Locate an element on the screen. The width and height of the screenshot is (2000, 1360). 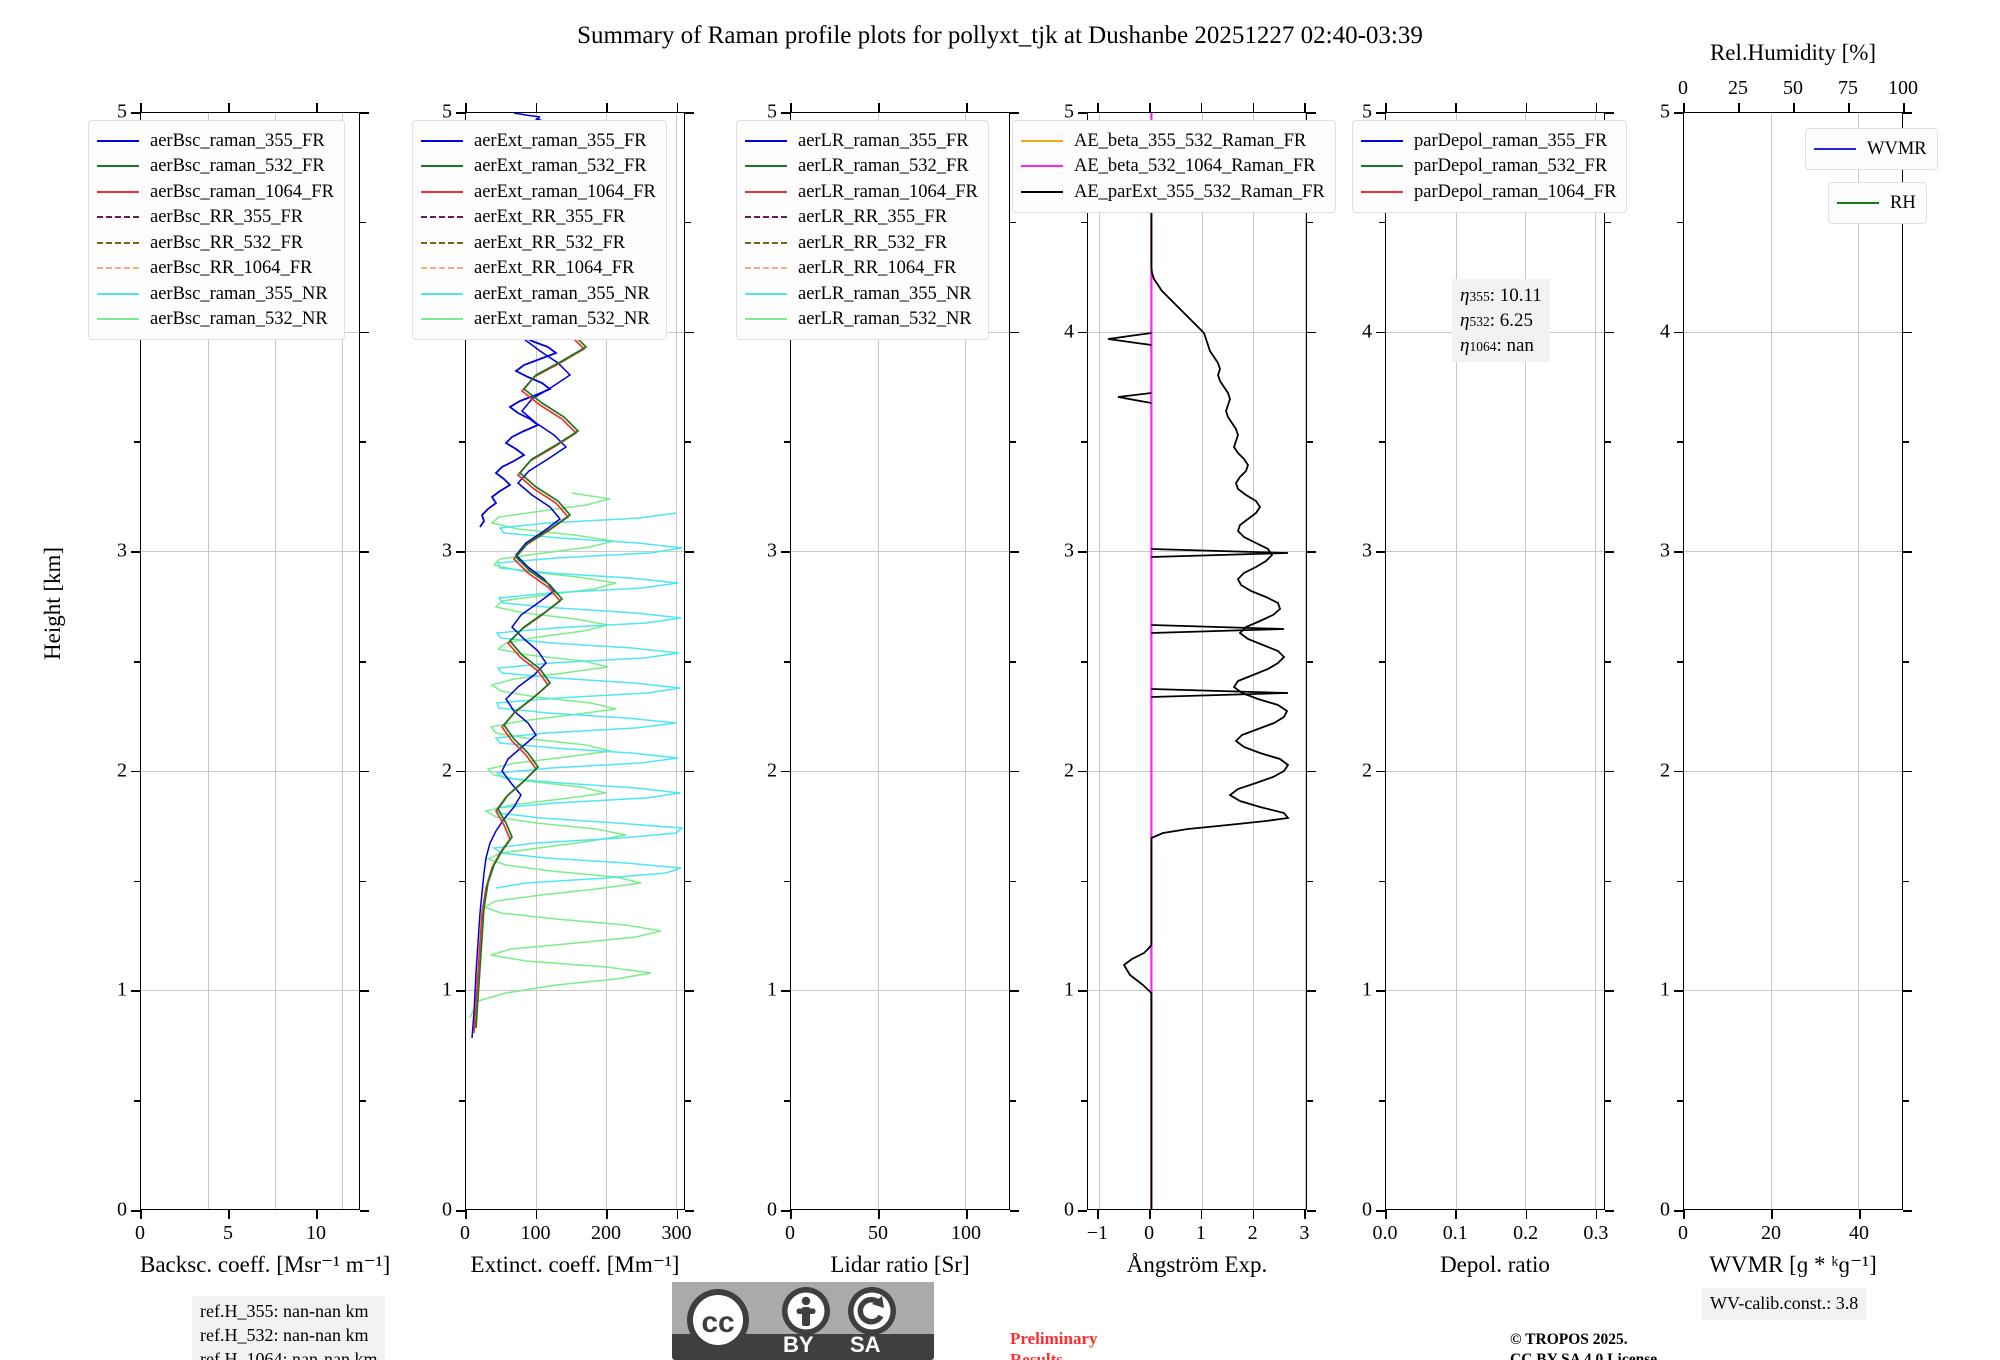
y-axis-tick-label: 3 is located at coordinates (1367, 550).